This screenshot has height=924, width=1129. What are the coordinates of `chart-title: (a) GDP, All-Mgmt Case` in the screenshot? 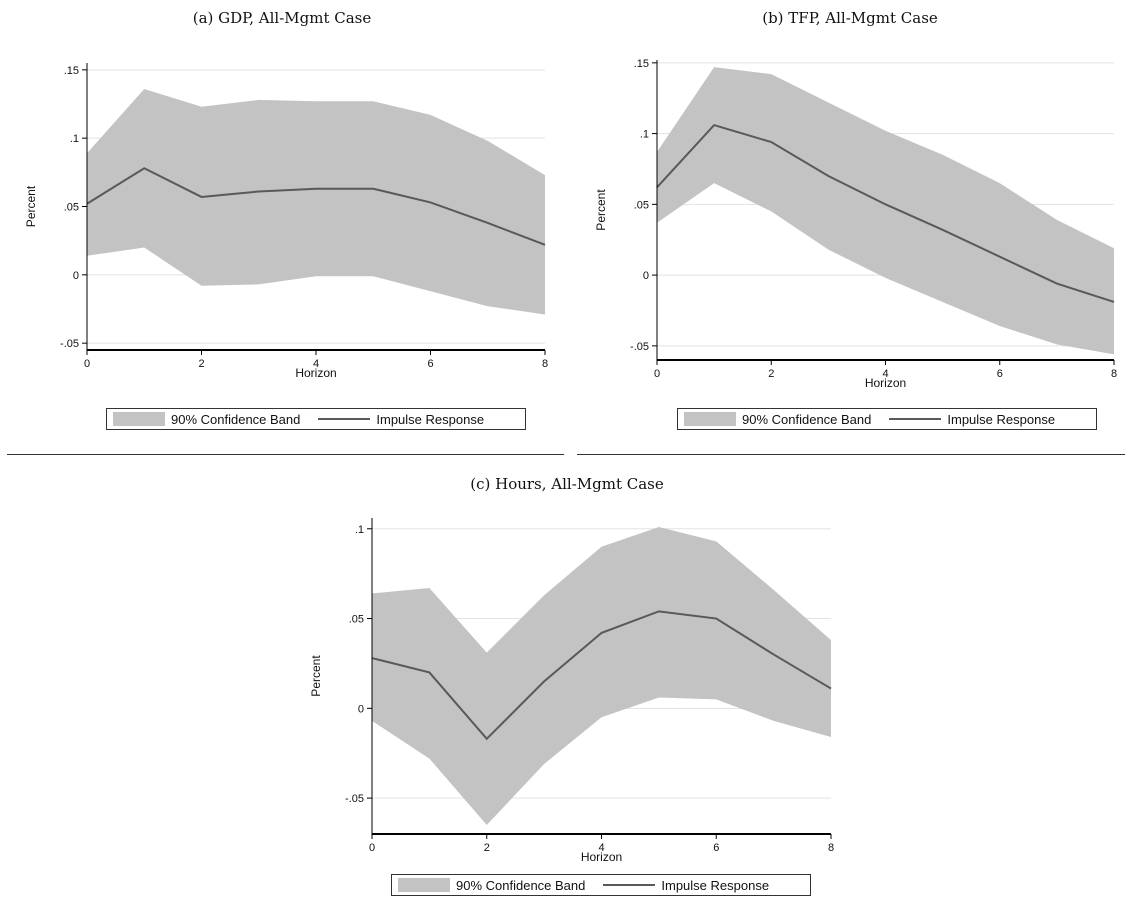 It's located at (282, 18).